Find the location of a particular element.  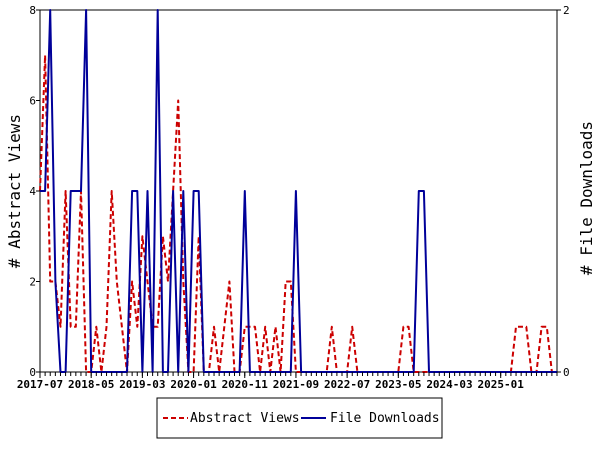

y-left-tick-label: 2 is located at coordinates (32, 282).